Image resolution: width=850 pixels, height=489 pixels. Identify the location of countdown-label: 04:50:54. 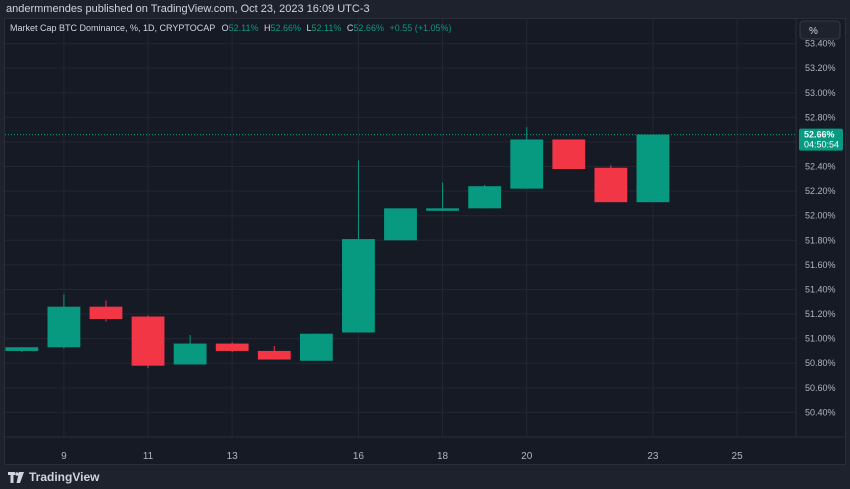
(821, 145).